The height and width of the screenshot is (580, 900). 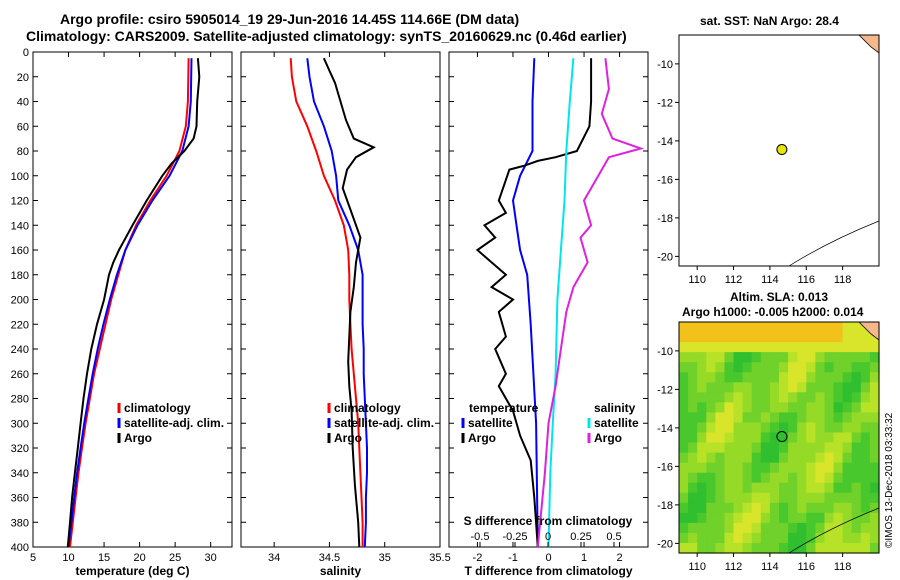 What do you see at coordinates (806, 567) in the screenshot?
I see `map_sla-xtick-label: 116` at bounding box center [806, 567].